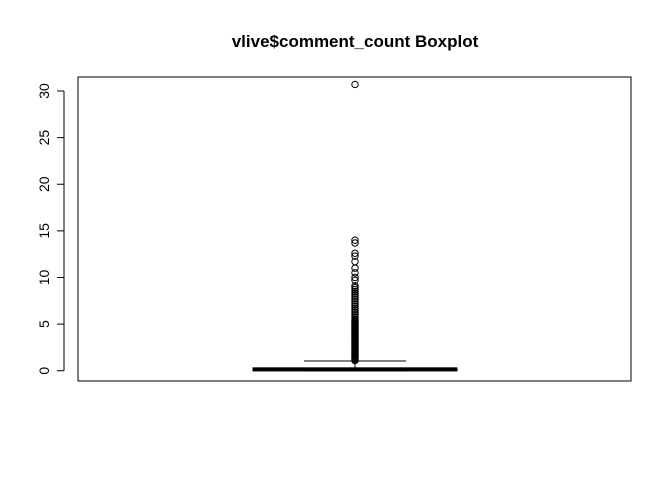  Describe the element at coordinates (44, 324) in the screenshot. I see `y-tick-label: 5` at that location.